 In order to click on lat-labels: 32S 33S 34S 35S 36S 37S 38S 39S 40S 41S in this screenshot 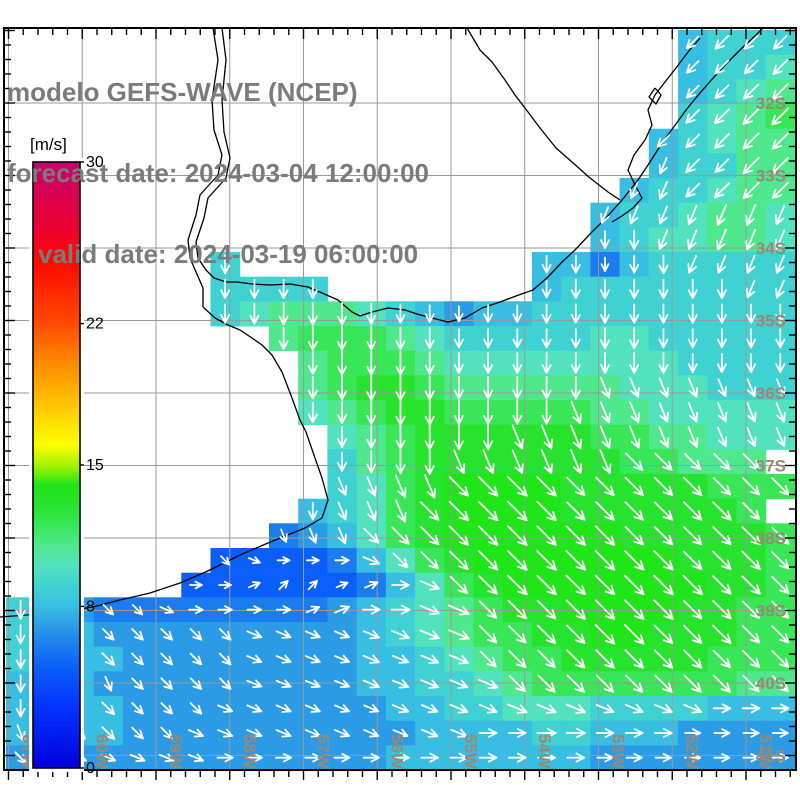, I will do `click(771, 430)`.